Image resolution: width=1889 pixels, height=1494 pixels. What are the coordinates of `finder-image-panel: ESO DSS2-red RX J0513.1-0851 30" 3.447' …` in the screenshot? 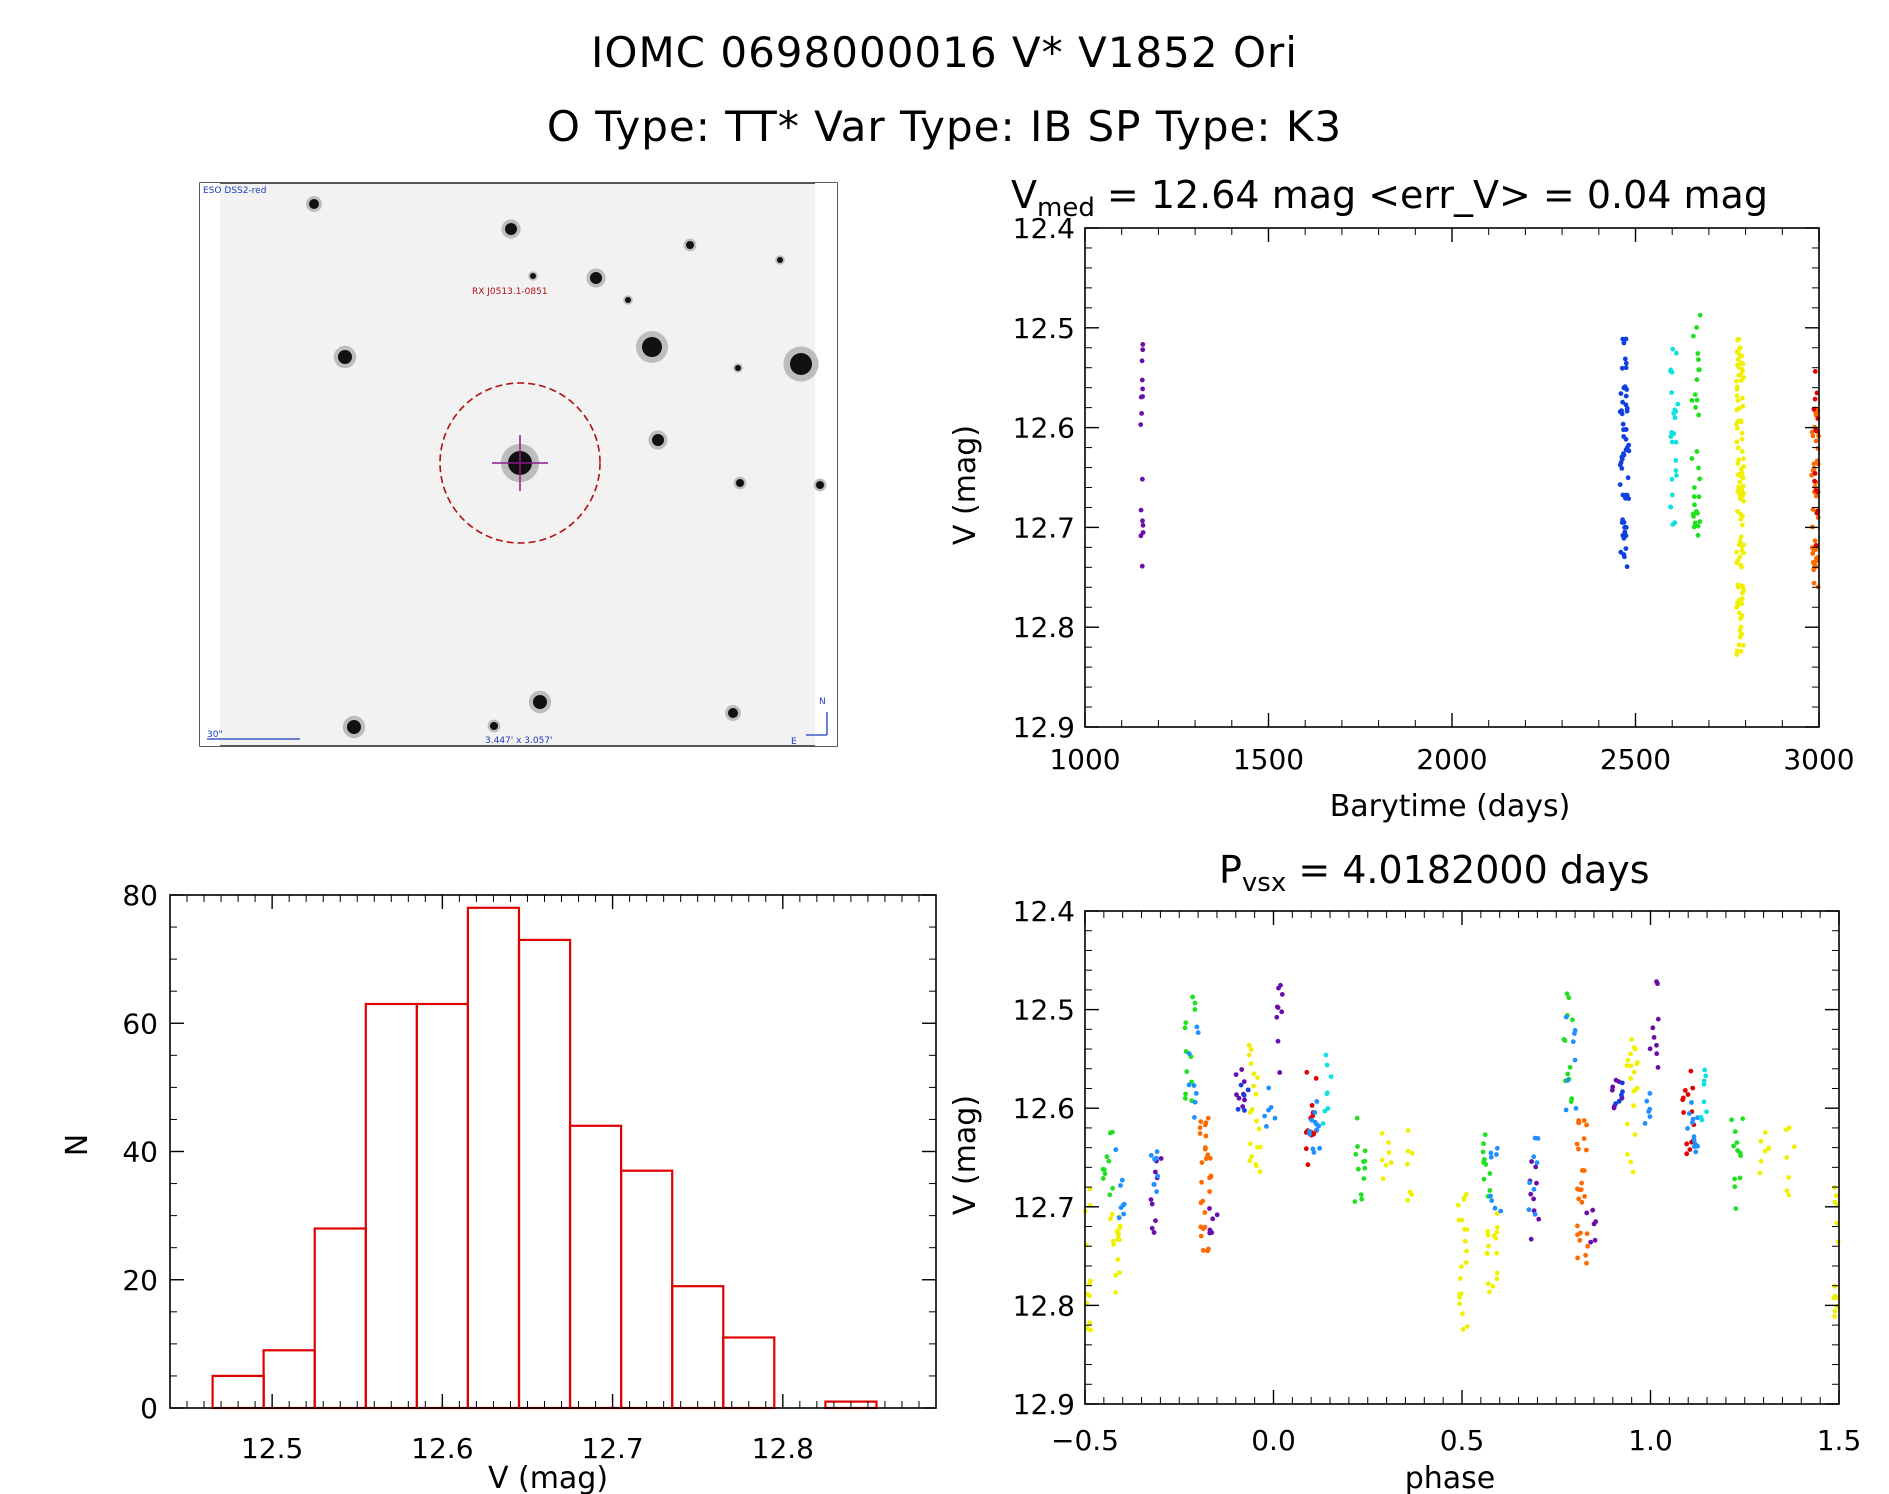 It's located at (518, 464).